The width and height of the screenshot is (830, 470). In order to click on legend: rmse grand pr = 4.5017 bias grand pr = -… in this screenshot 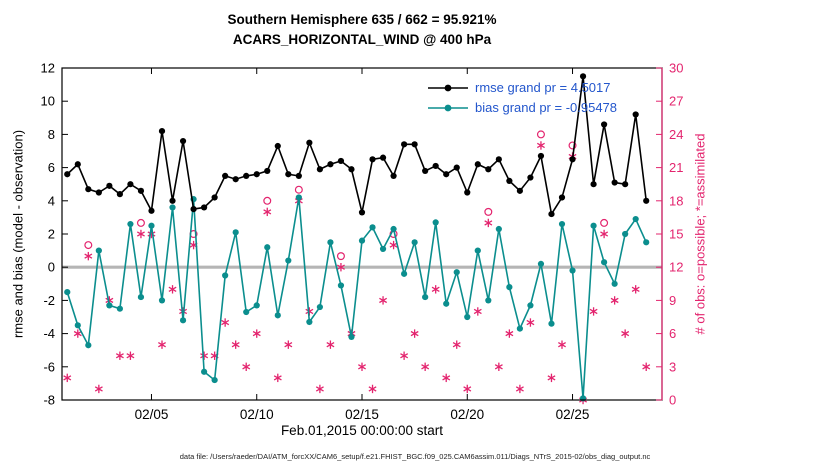, I will do `click(522, 97)`.